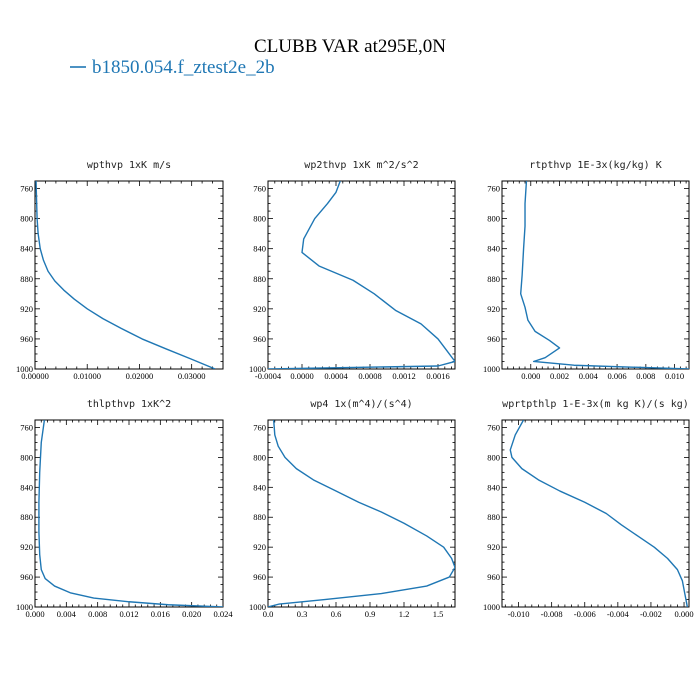  What do you see at coordinates (336, 614) in the screenshot?
I see `x-tick-label: 0.6` at bounding box center [336, 614].